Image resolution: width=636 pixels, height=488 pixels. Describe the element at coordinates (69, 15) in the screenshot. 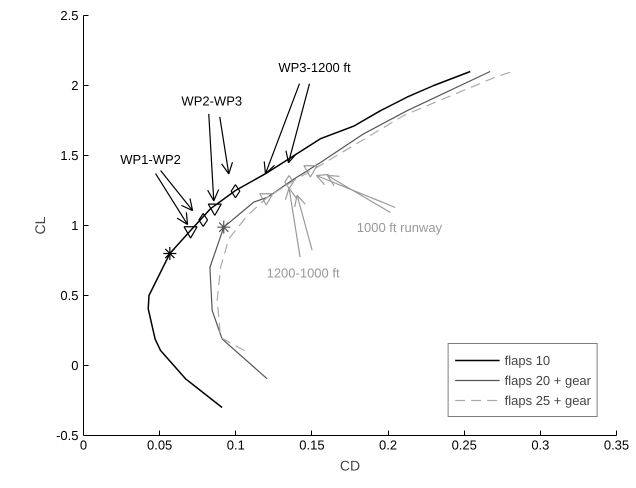

I see `y-tick-label: 2.5` at that location.